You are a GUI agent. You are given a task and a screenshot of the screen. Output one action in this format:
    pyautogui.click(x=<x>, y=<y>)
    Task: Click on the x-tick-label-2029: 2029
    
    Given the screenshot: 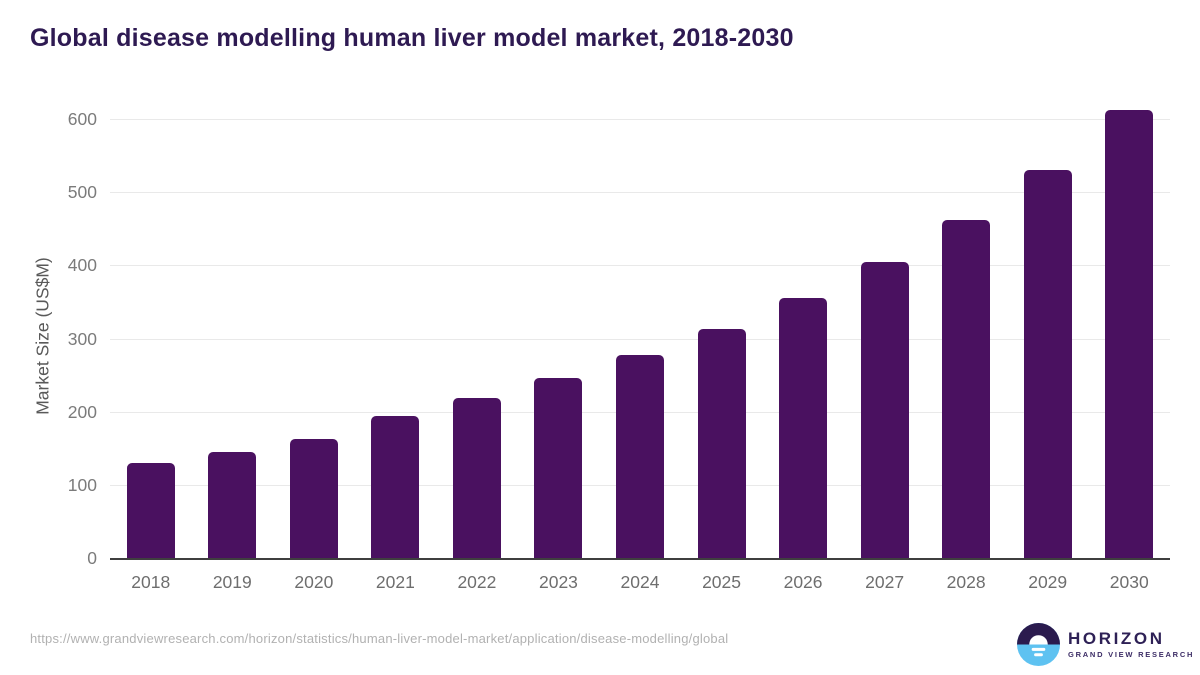 What is the action you would take?
    pyautogui.click(x=1048, y=582)
    